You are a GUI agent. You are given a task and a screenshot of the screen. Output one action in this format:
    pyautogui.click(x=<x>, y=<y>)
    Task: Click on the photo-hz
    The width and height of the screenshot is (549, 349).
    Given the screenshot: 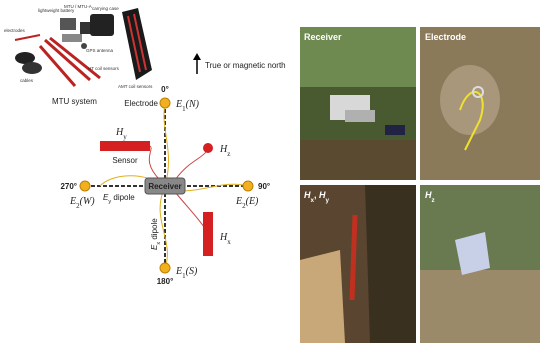 What is the action you would take?
    pyautogui.click(x=480, y=264)
    